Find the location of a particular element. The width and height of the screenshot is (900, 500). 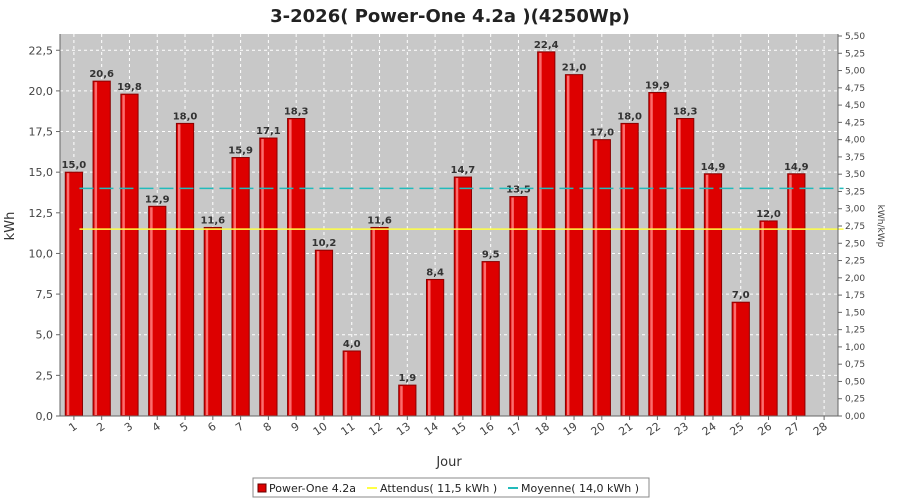

y-tick-label: 20,0 is located at coordinates (41, 91).